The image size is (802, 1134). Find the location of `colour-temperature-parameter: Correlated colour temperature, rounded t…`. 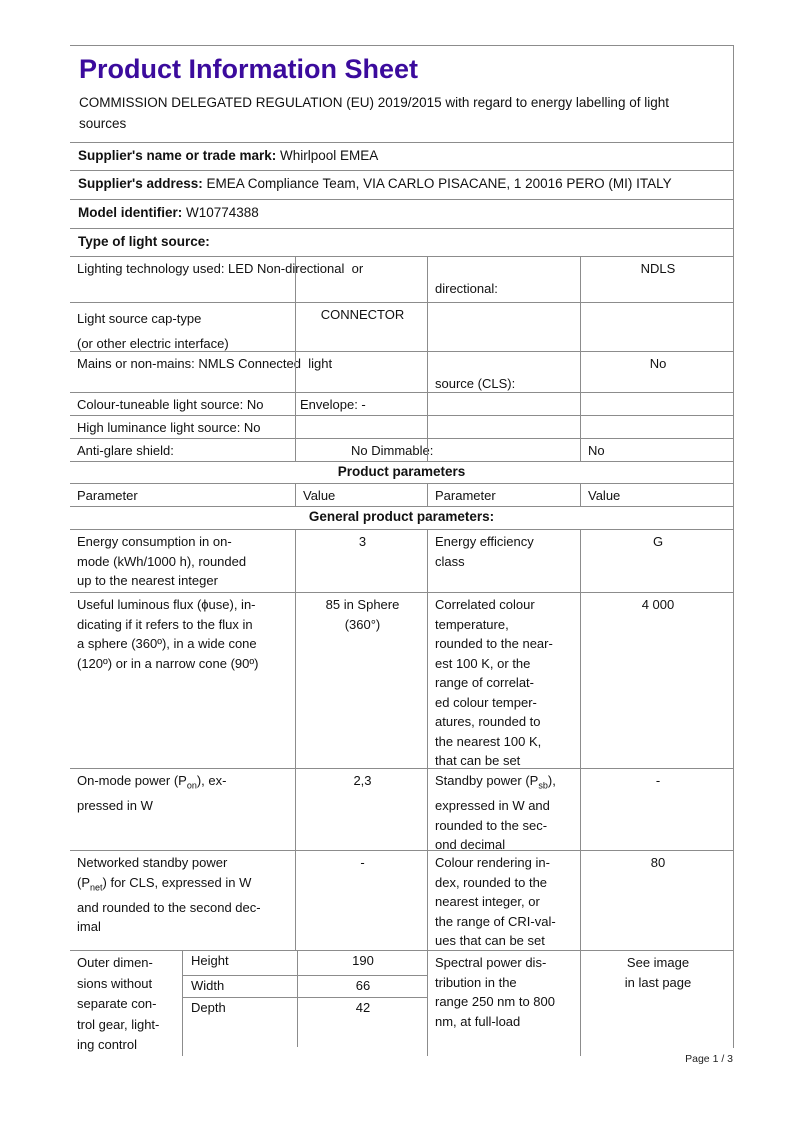

colour-temperature-parameter: Correlated colour temperature, rounded t… is located at coordinates (503, 682).